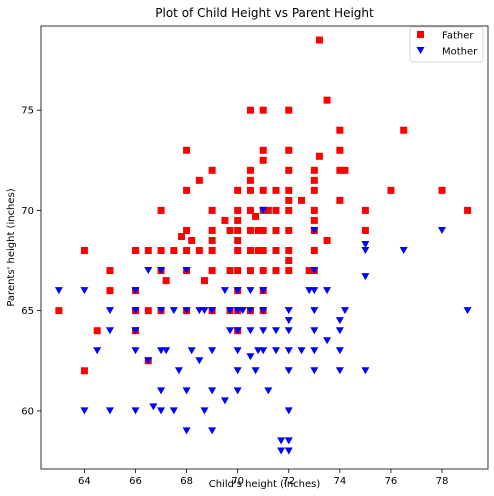 The image size is (494, 496). What do you see at coordinates (27, 111) in the screenshot?
I see `y-tick-label: 75` at bounding box center [27, 111].